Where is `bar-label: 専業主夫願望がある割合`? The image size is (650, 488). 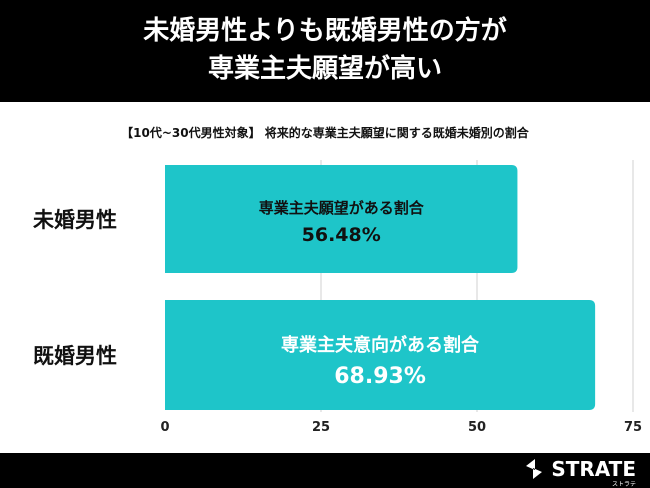
bar-label: 専業主夫願望がある割合 is located at coordinates (342, 208).